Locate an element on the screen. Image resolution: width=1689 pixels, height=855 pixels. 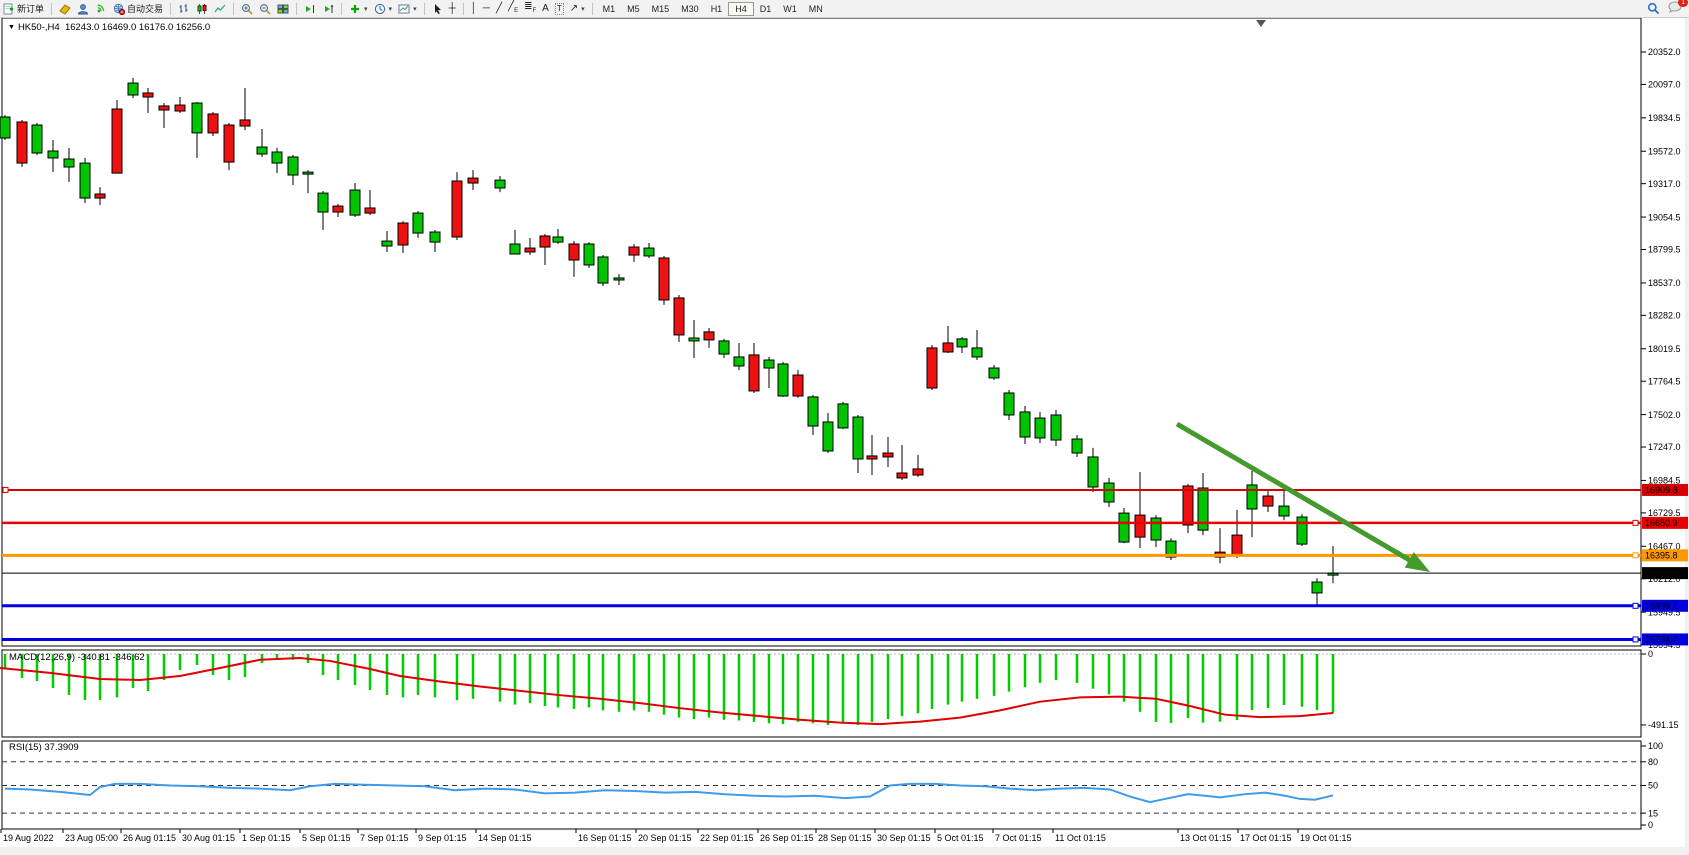
chart-shift-icon is located at coordinates (329, 8).